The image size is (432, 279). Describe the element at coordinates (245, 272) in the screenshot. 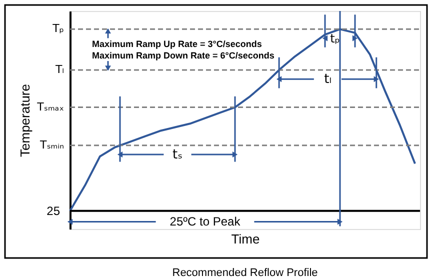

I see `text: Recommended Reflow Profile` at that location.